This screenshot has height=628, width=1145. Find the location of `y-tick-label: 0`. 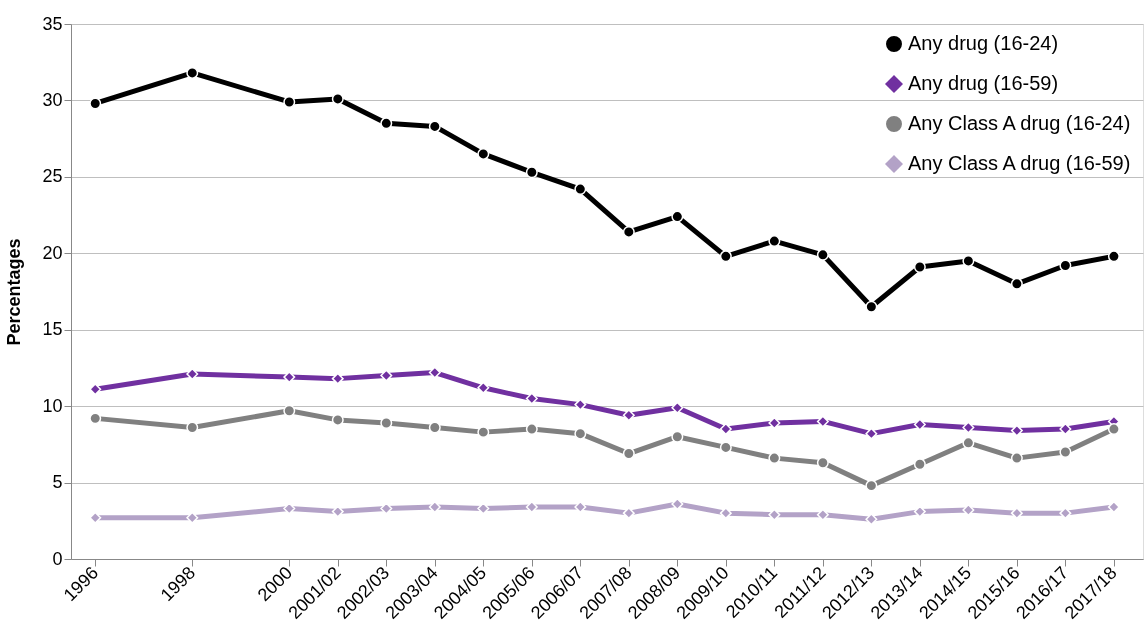

y-tick-label: 0 is located at coordinates (57, 558).